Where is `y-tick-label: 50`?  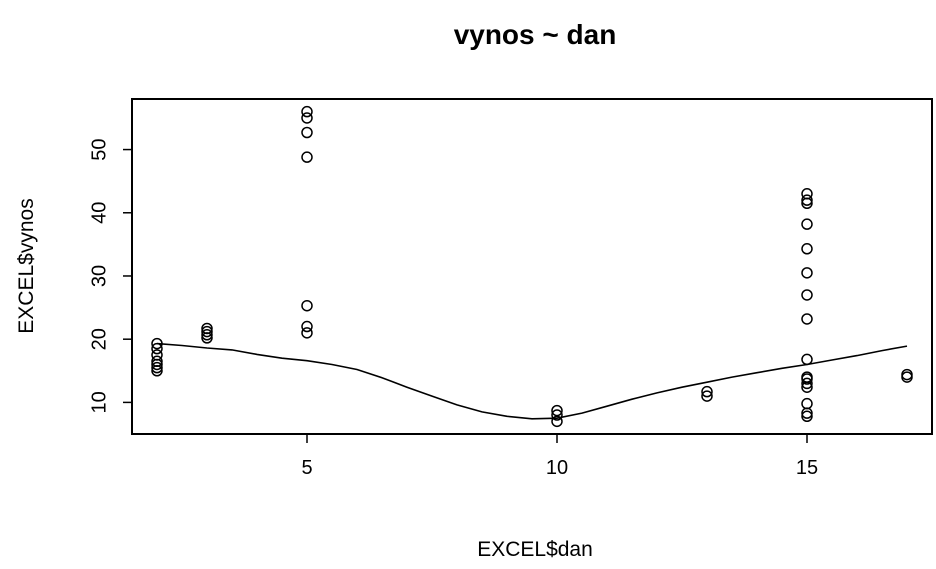 y-tick-label: 50 is located at coordinates (99, 149).